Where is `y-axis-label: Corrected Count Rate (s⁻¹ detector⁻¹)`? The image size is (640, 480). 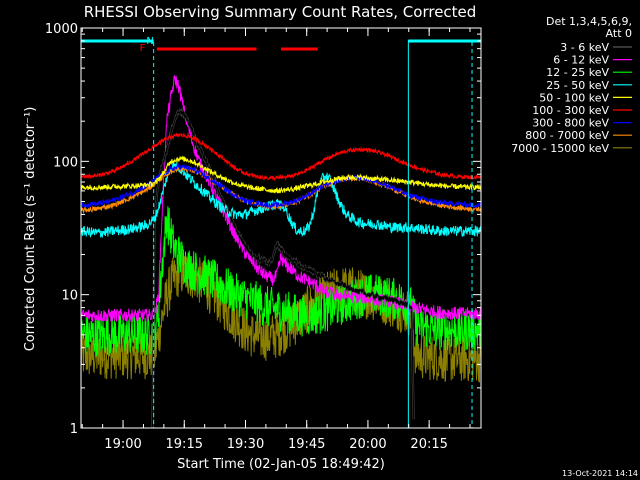
y-axis-label: Corrected Count Rate (s⁻¹ detector⁻¹) is located at coordinates (30, 229).